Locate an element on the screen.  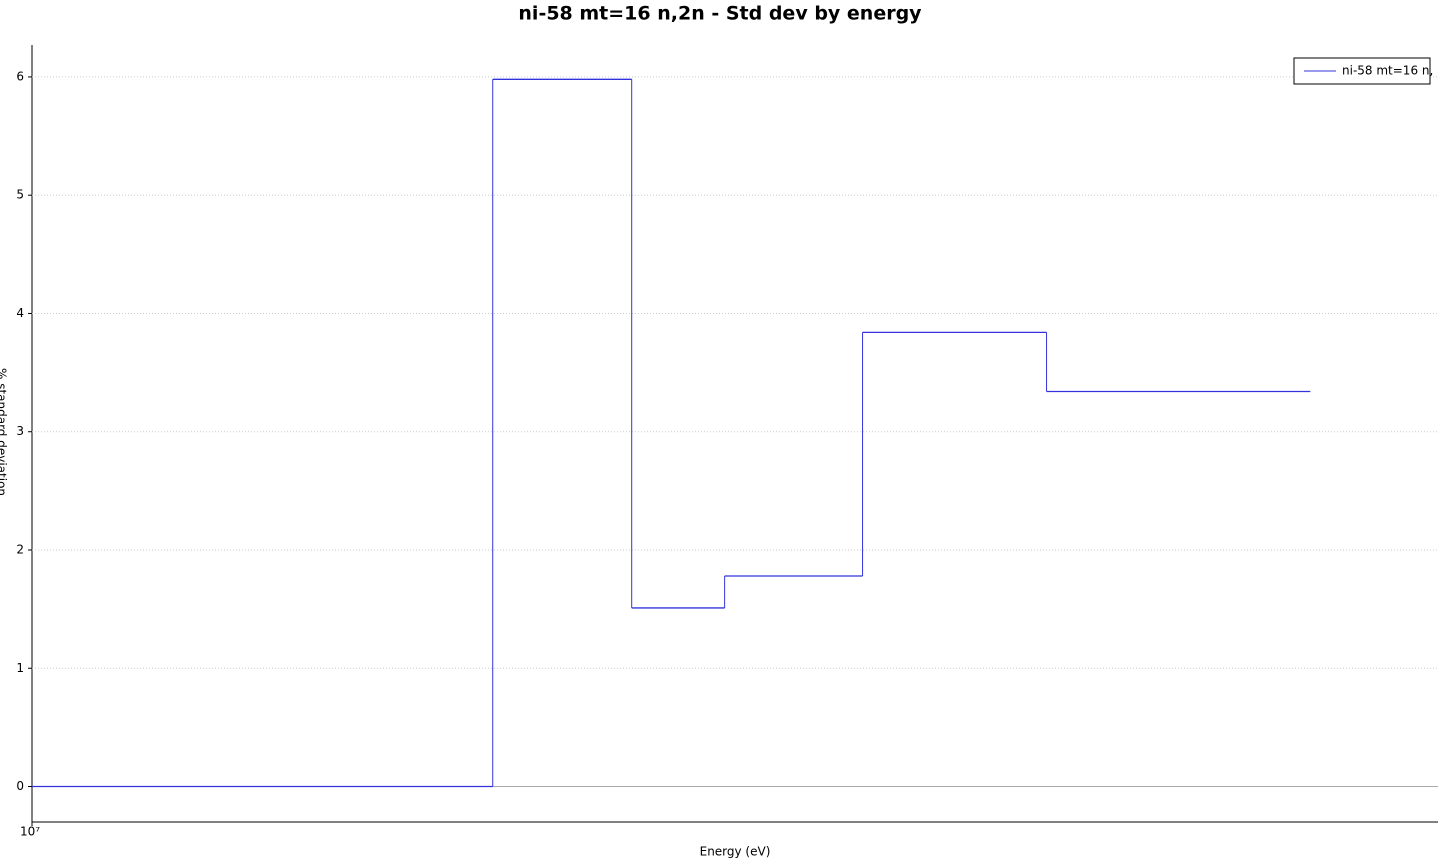
y-tick-label: 5 is located at coordinates (20, 195).